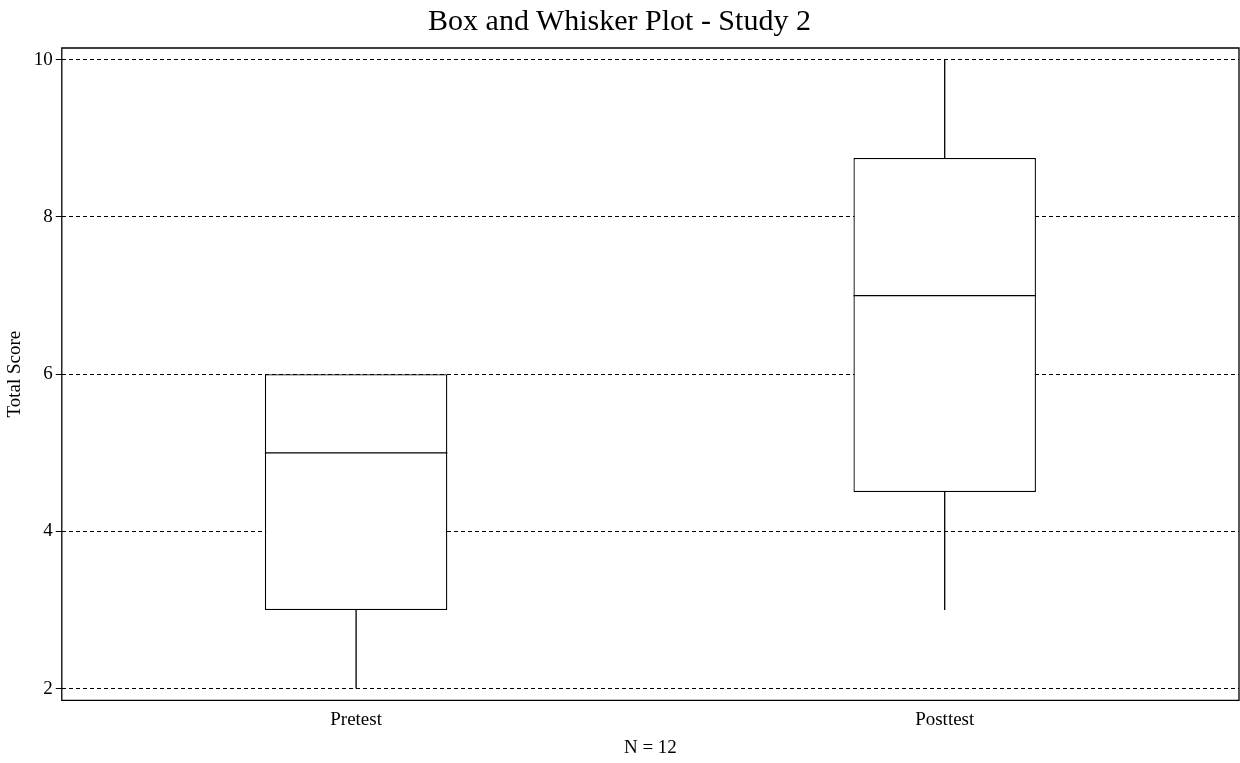 The width and height of the screenshot is (1240, 763). I want to click on x-tick-label: Posttest, so click(945, 718).